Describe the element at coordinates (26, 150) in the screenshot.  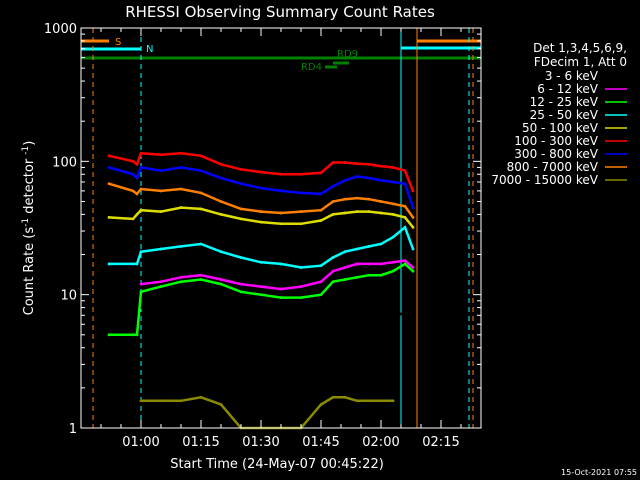
I see `y-axis-label-exp-2: -1` at that location.